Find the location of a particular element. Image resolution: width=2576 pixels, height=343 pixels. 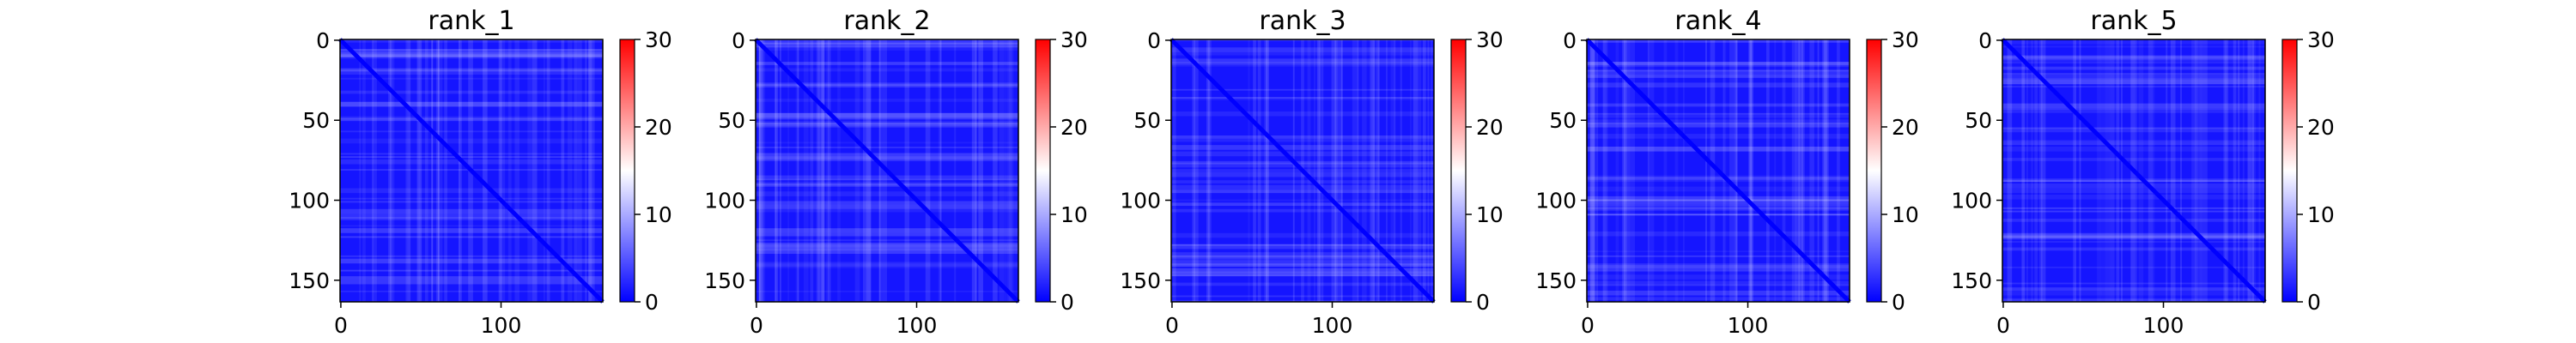

chart-title: rank_5 is located at coordinates (2134, 21).